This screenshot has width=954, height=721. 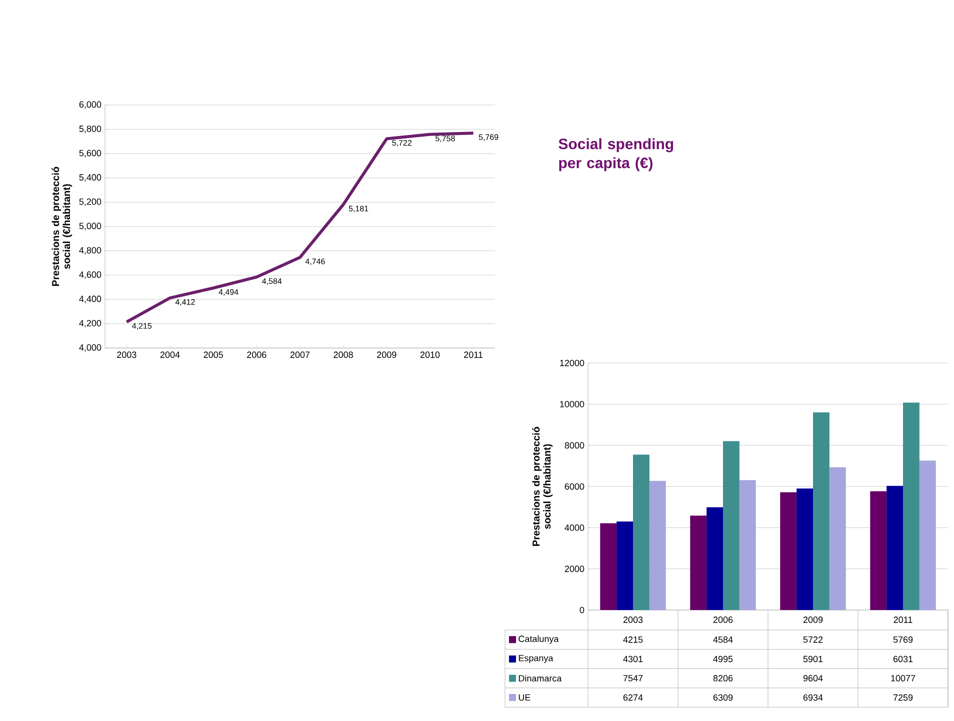 I want to click on data-label: 4,412, so click(x=185, y=302).